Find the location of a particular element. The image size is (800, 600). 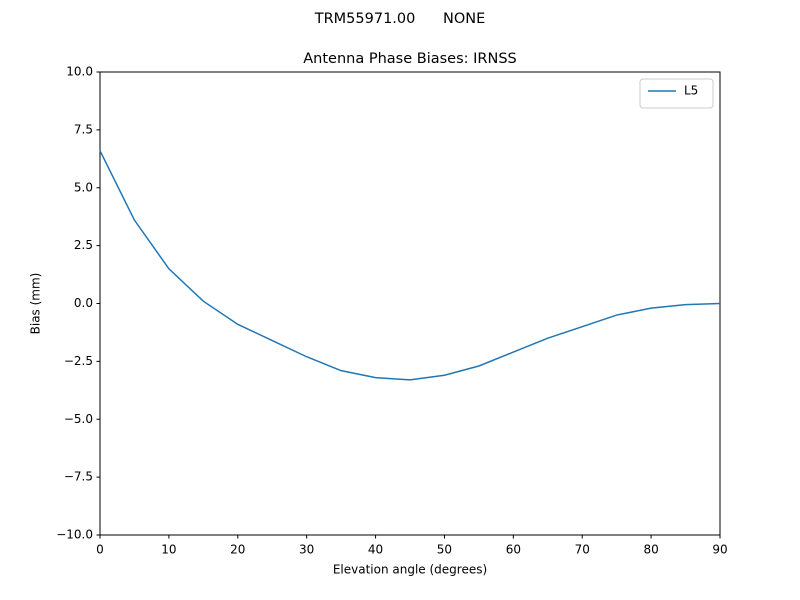

y-tick-label: 2.5 is located at coordinates (83, 245).